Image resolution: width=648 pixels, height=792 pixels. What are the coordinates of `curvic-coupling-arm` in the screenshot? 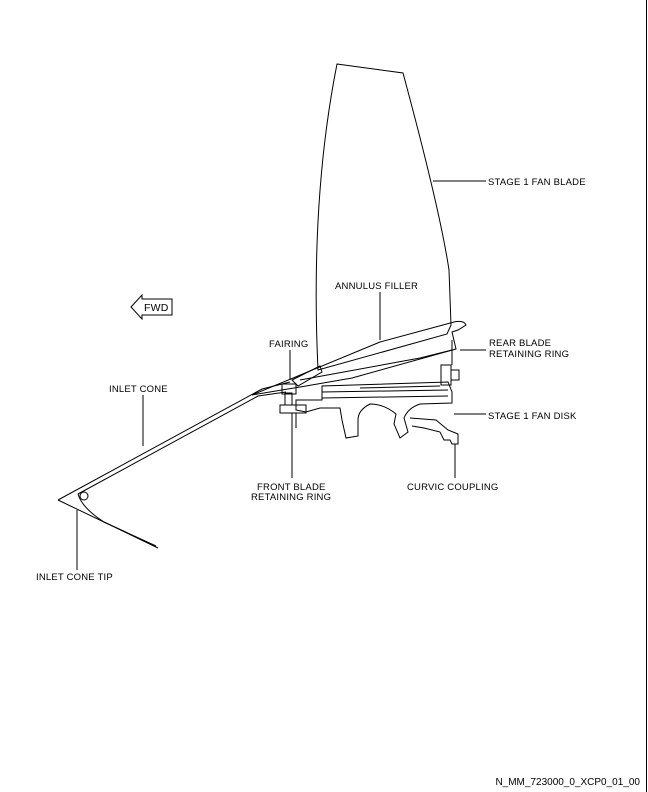 It's located at (434, 431).